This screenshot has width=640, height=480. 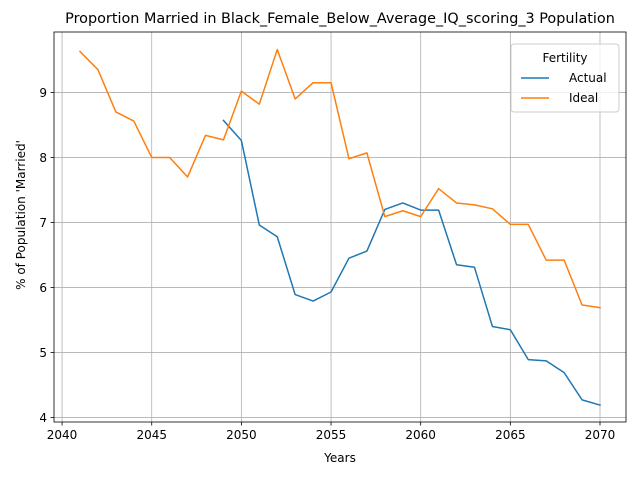 What do you see at coordinates (339, 458) in the screenshot?
I see `x-axis-label: Years` at bounding box center [339, 458].